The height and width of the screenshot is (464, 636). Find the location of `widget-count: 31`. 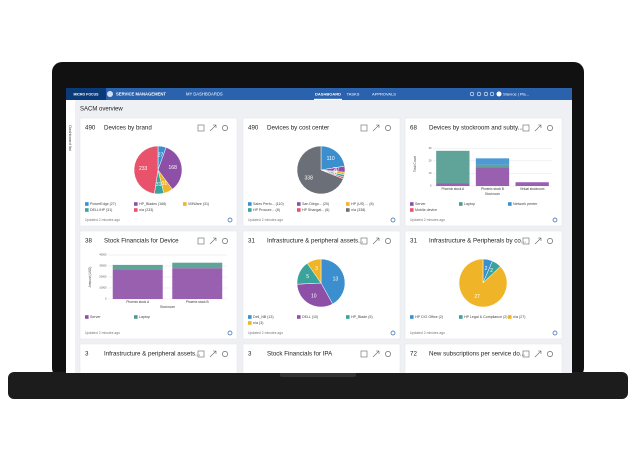

widget-count: 31 is located at coordinates (251, 241).